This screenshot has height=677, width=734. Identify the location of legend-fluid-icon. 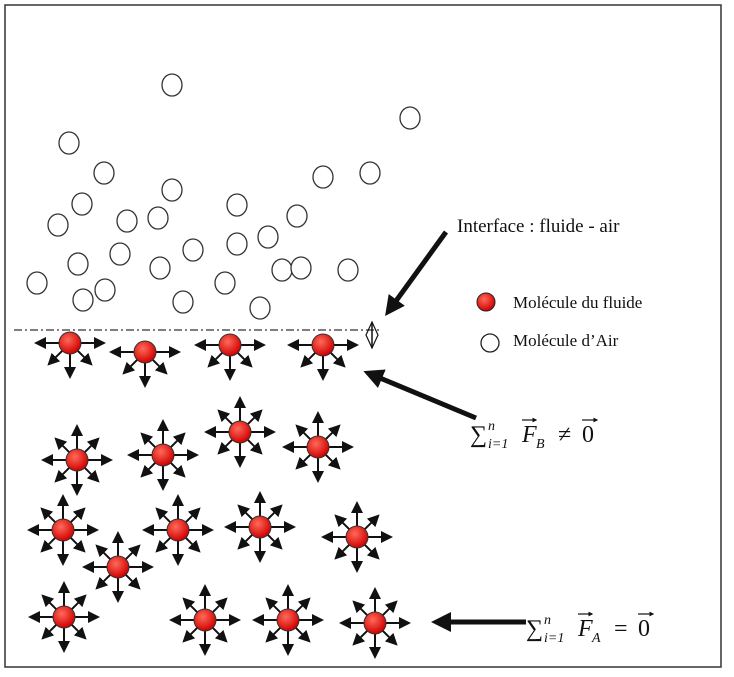
(486, 302).